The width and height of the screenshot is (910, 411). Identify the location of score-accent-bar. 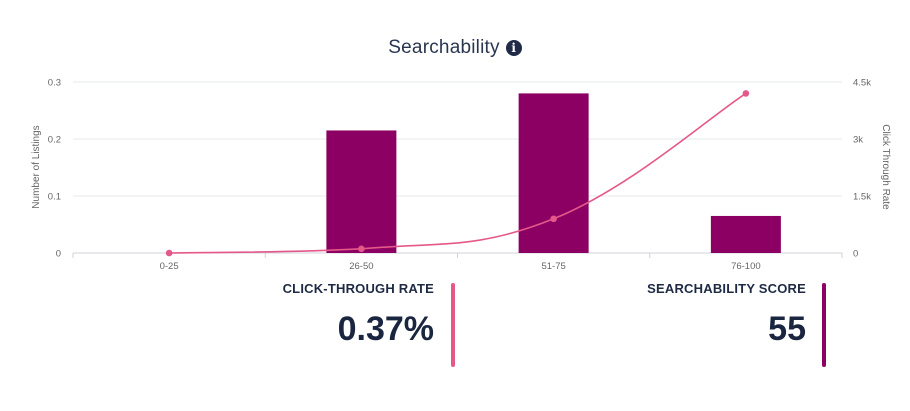
(824, 325).